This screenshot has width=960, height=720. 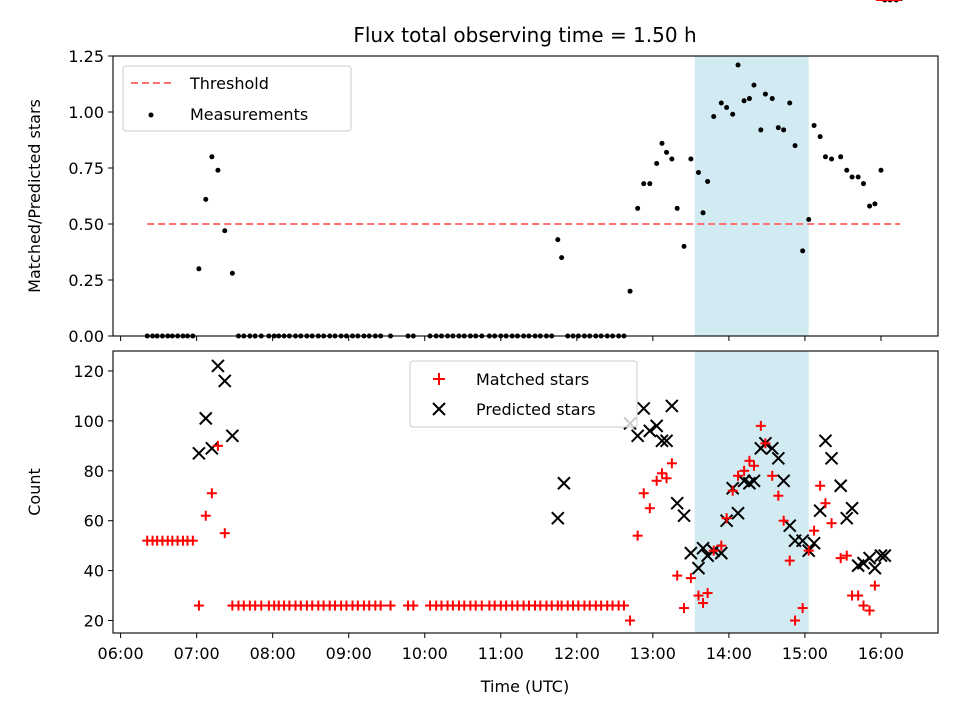 I want to click on y-tick-label: 80, so click(x=94, y=471).